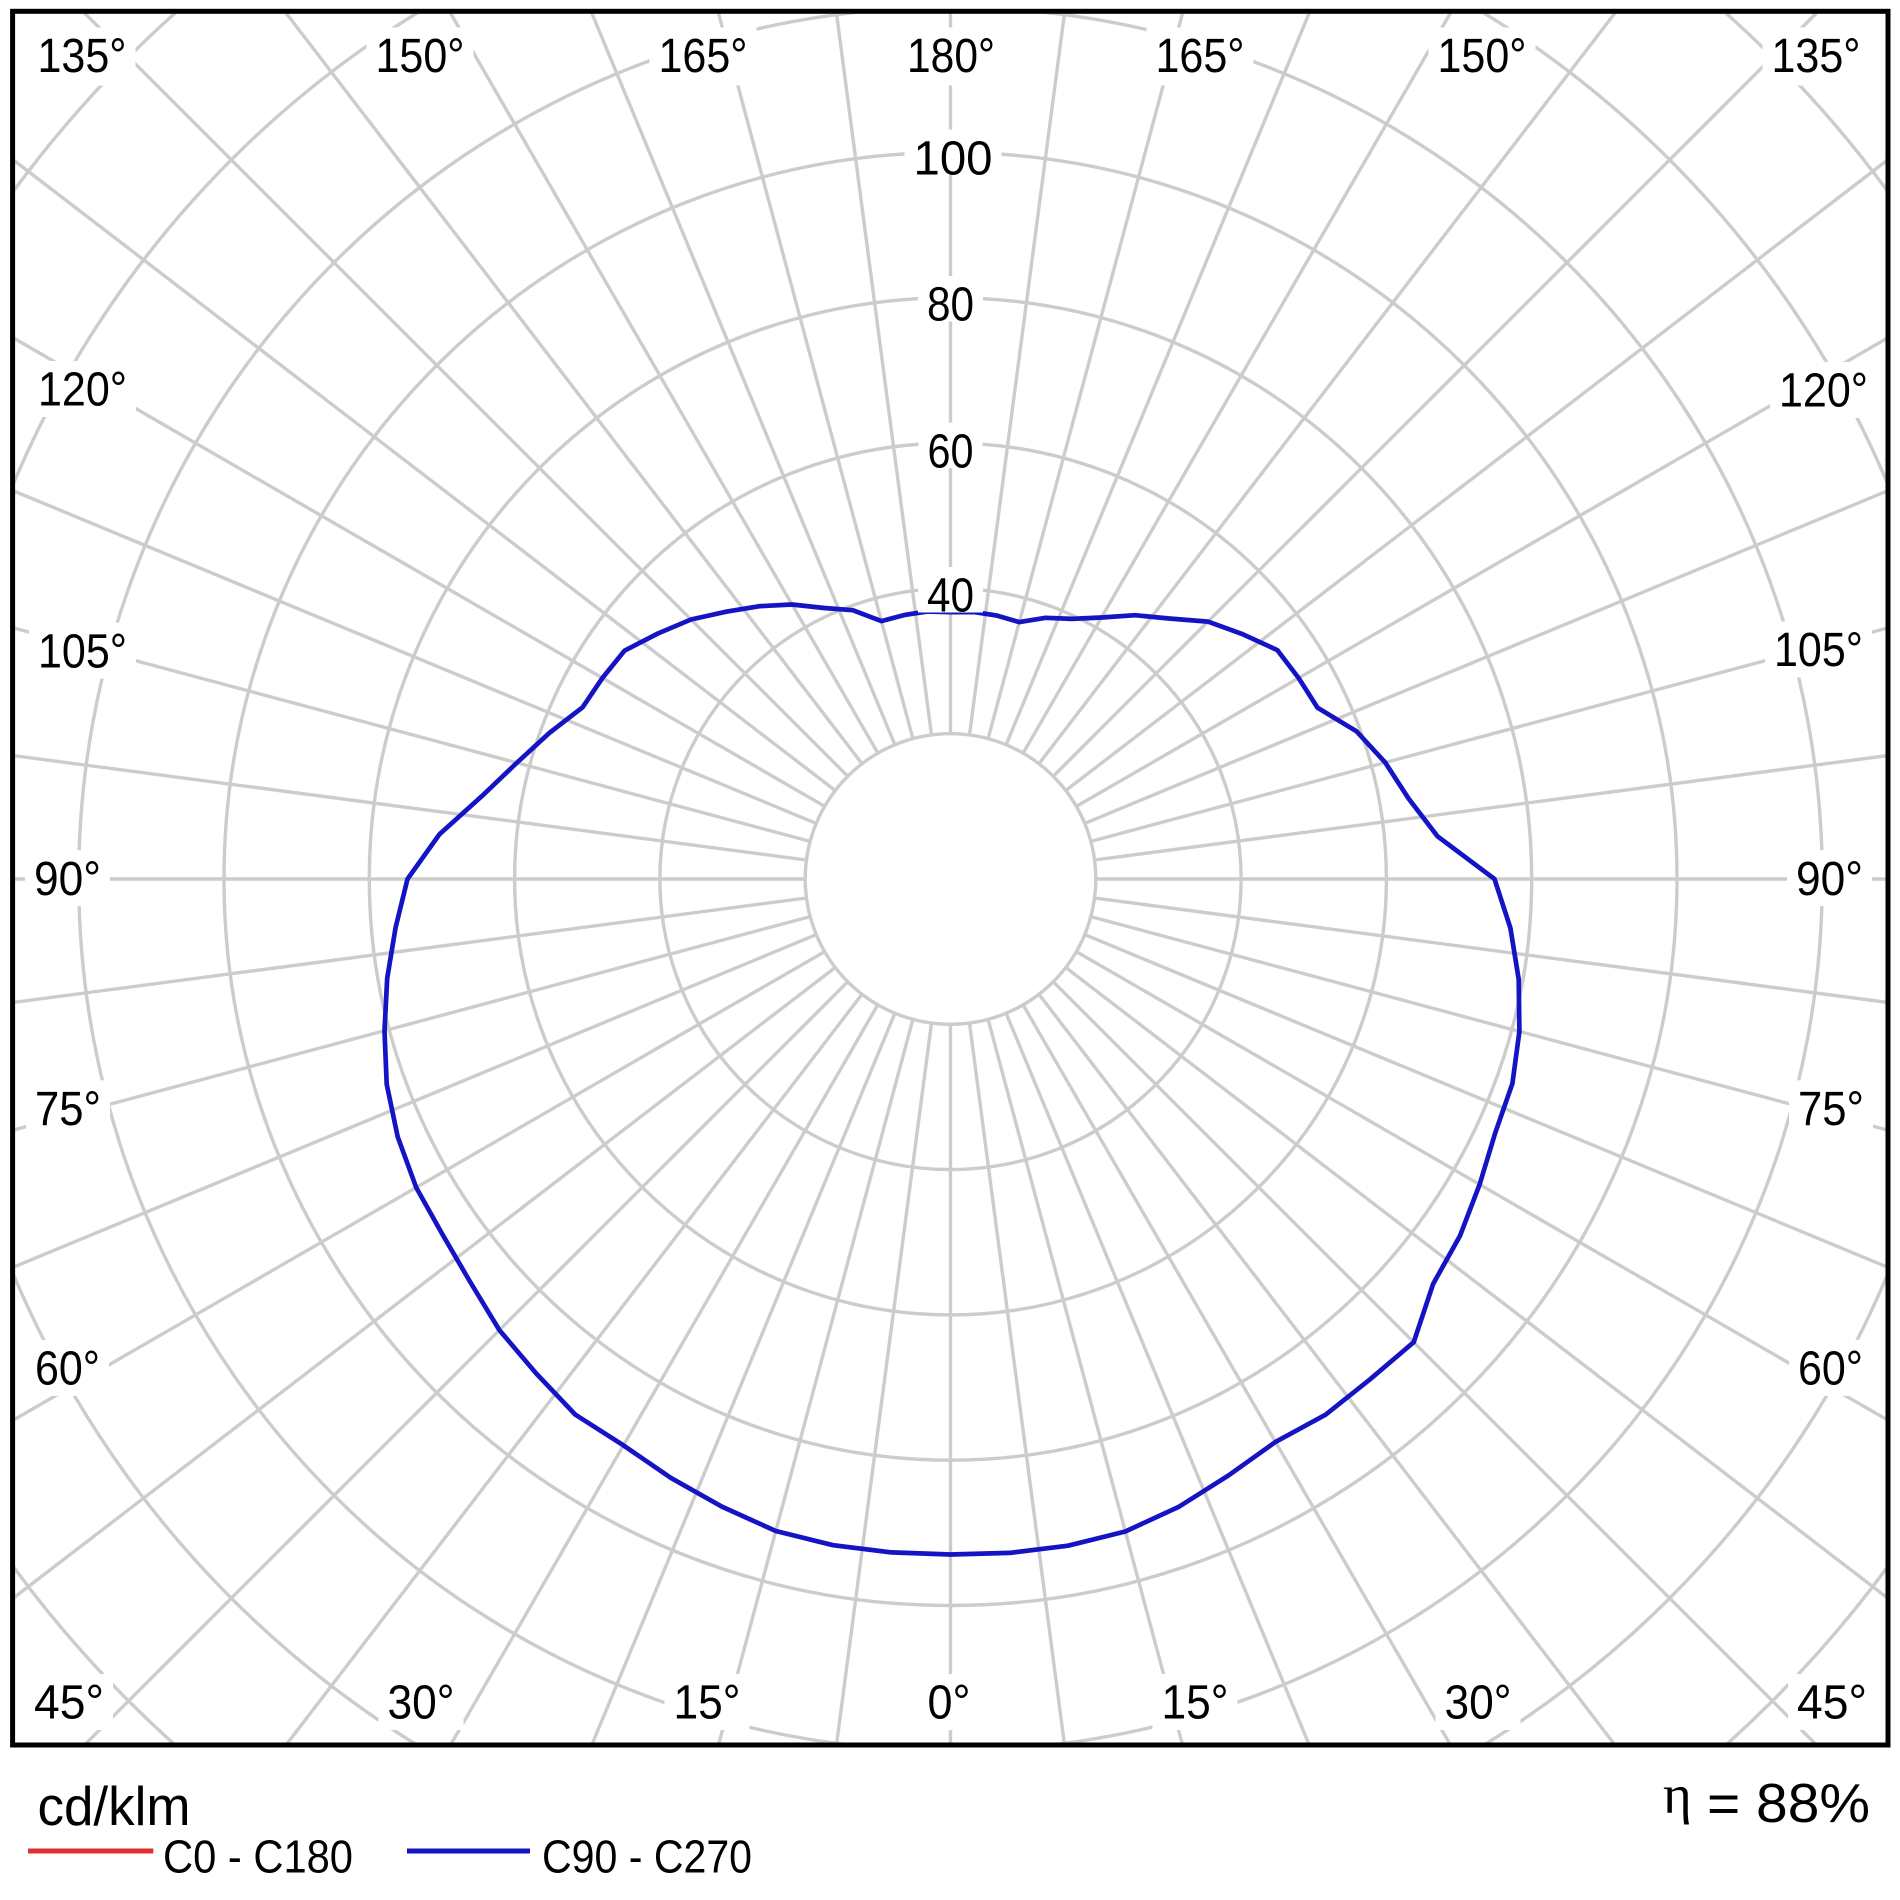 The height and width of the screenshot is (1900, 1900). What do you see at coordinates (950, 596) in the screenshot?
I see `svg-text: 40` at bounding box center [950, 596].